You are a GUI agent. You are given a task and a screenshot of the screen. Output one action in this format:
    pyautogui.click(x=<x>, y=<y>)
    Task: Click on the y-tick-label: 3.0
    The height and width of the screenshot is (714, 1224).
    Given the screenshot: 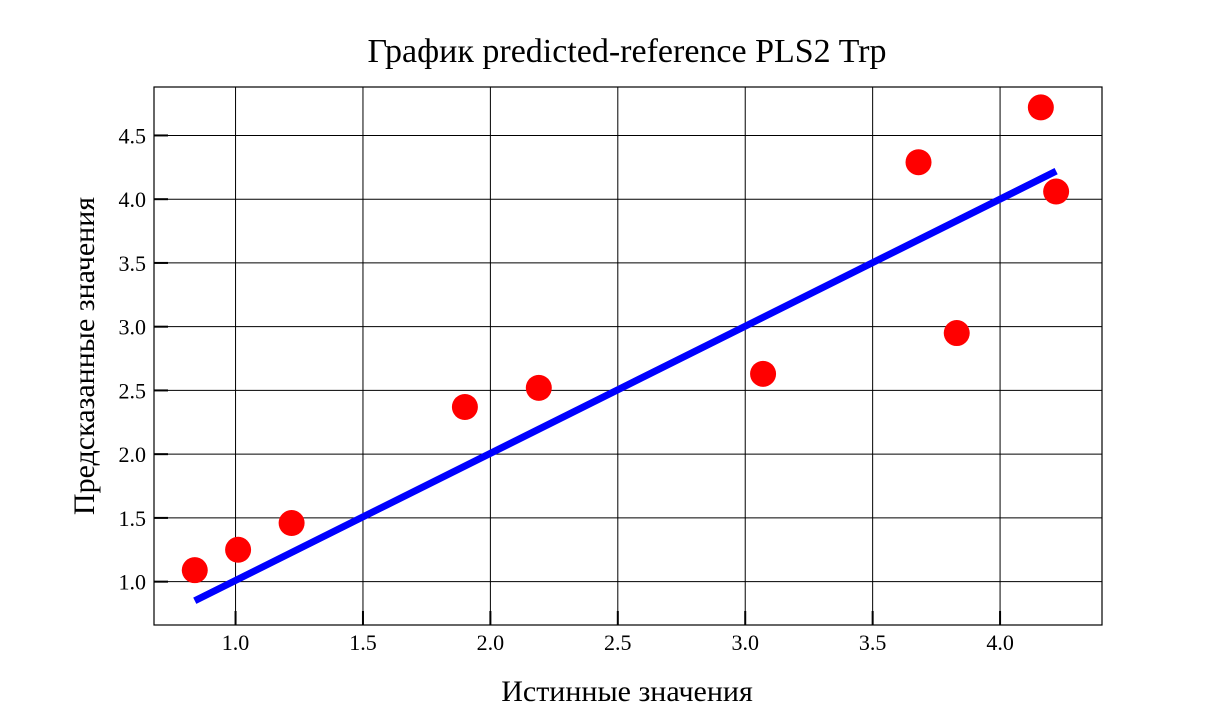 What is the action you would take?
    pyautogui.click(x=133, y=327)
    